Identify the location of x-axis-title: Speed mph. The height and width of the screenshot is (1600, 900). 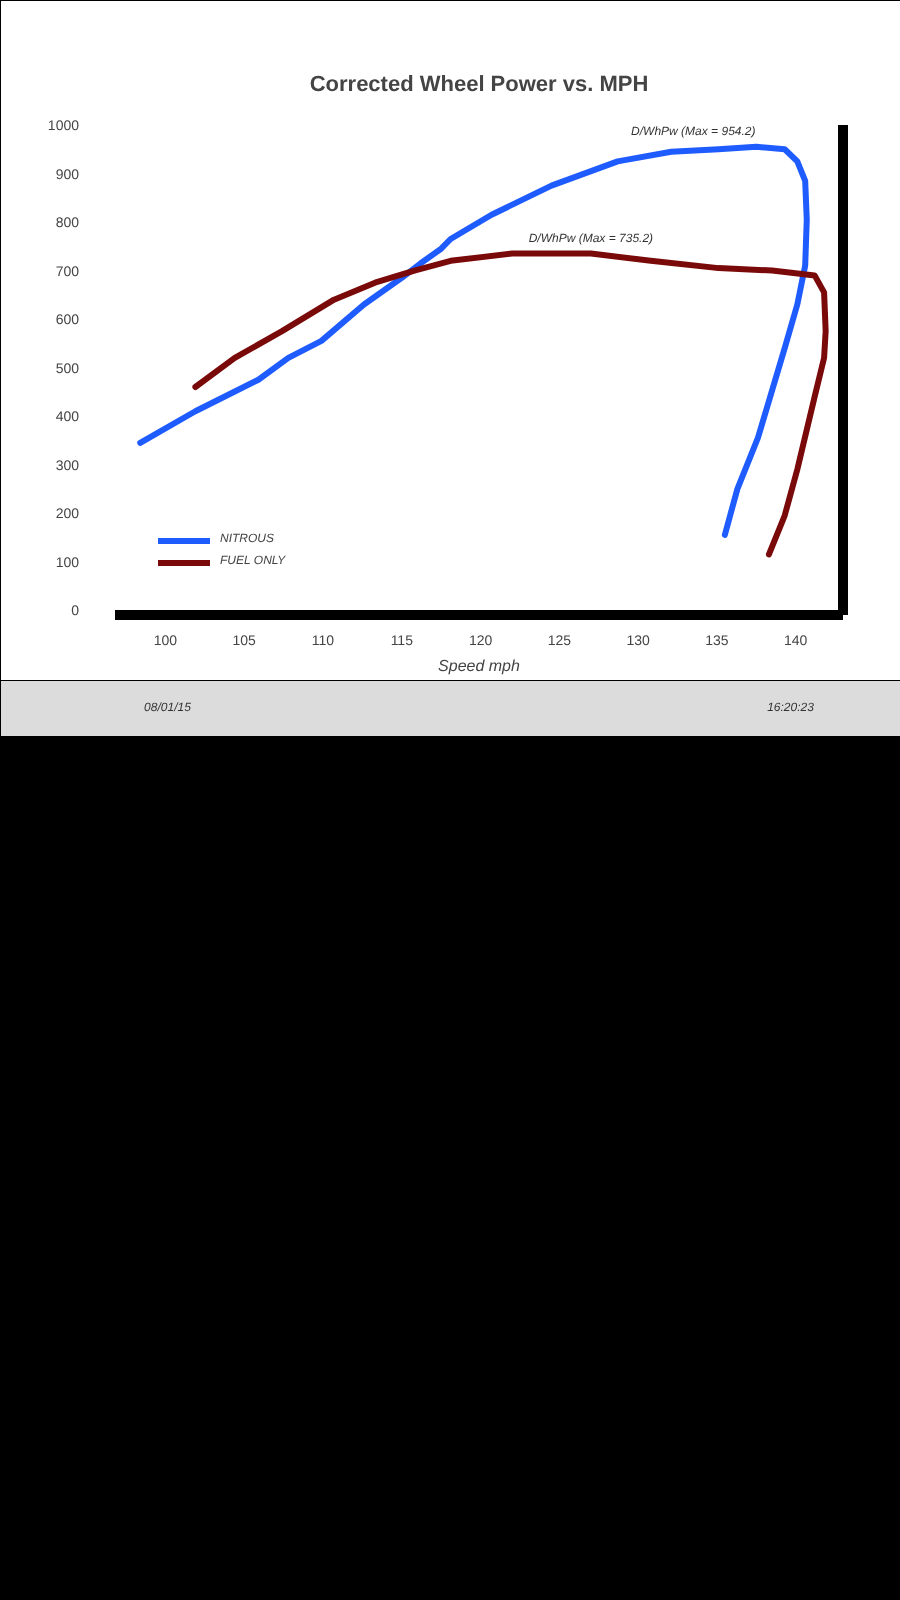
(480, 666).